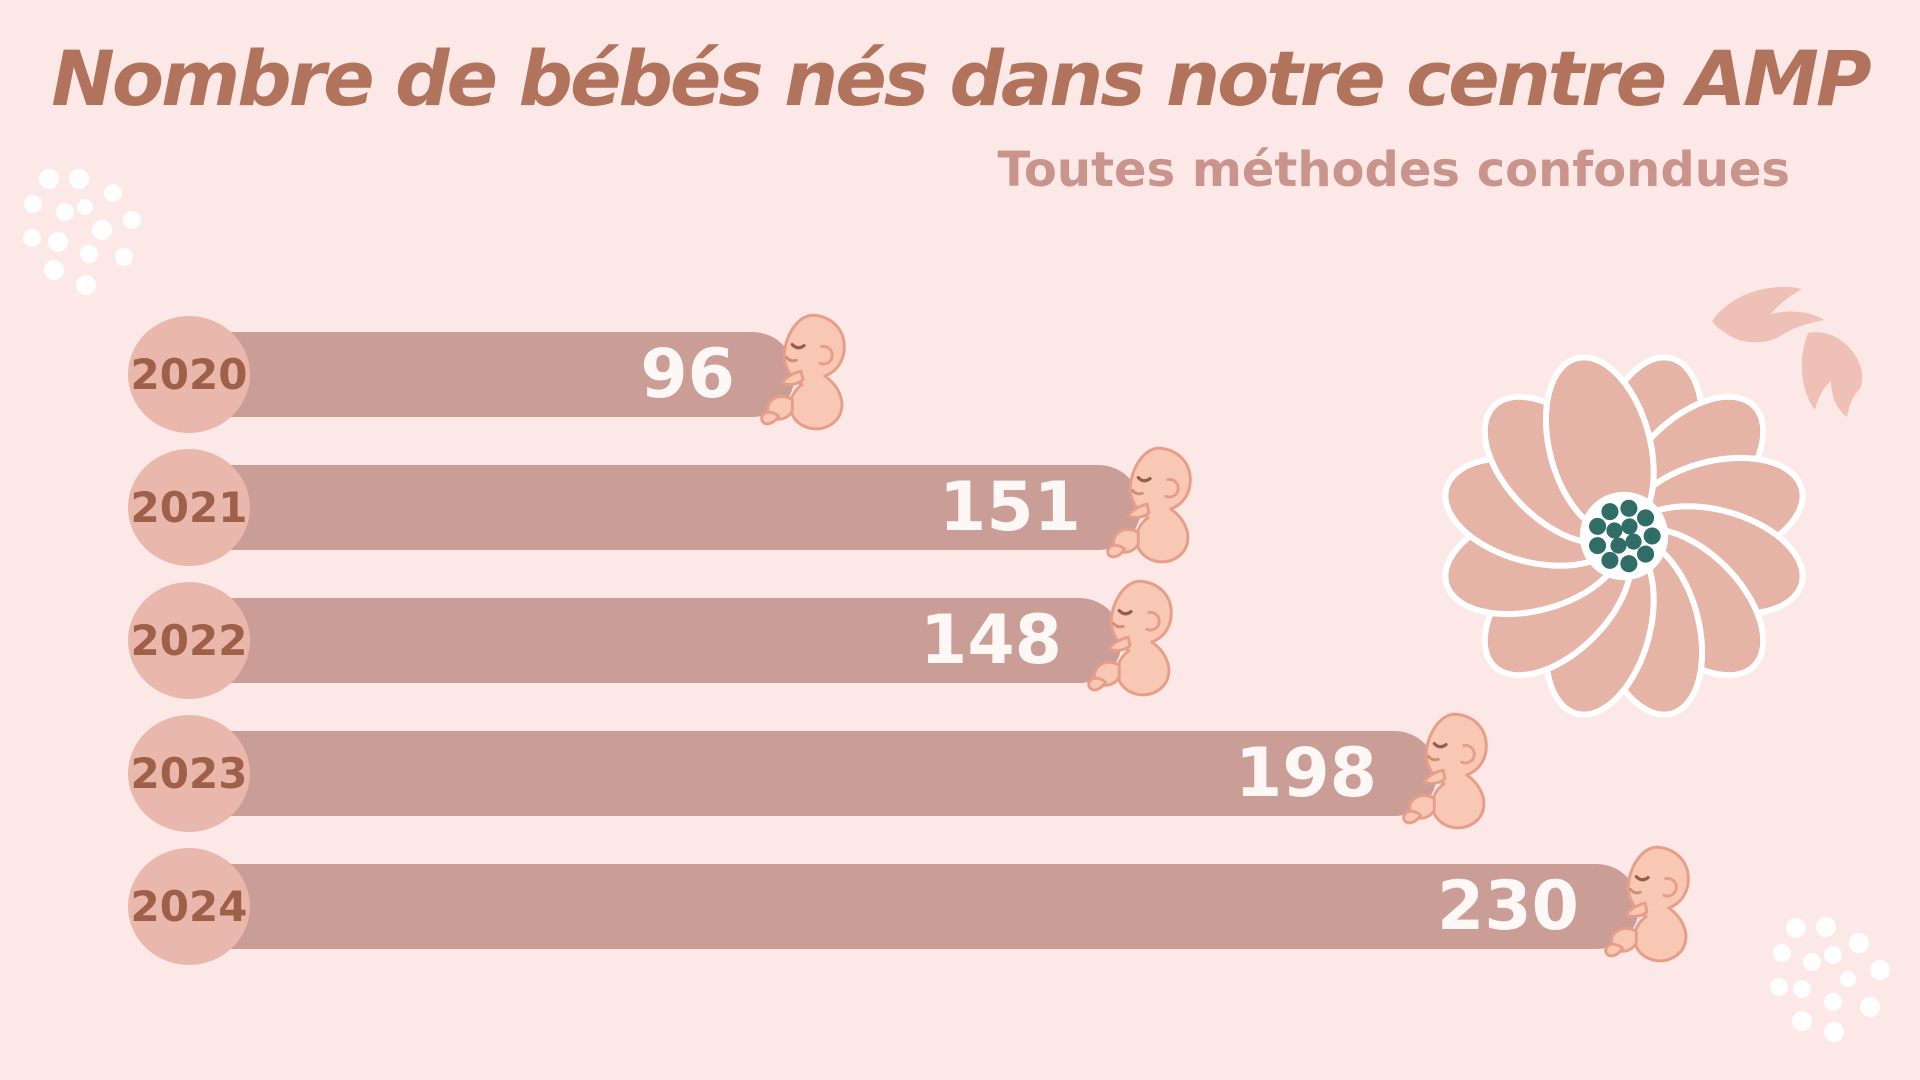  I want to click on bar-2023: 198, so click(813, 773).